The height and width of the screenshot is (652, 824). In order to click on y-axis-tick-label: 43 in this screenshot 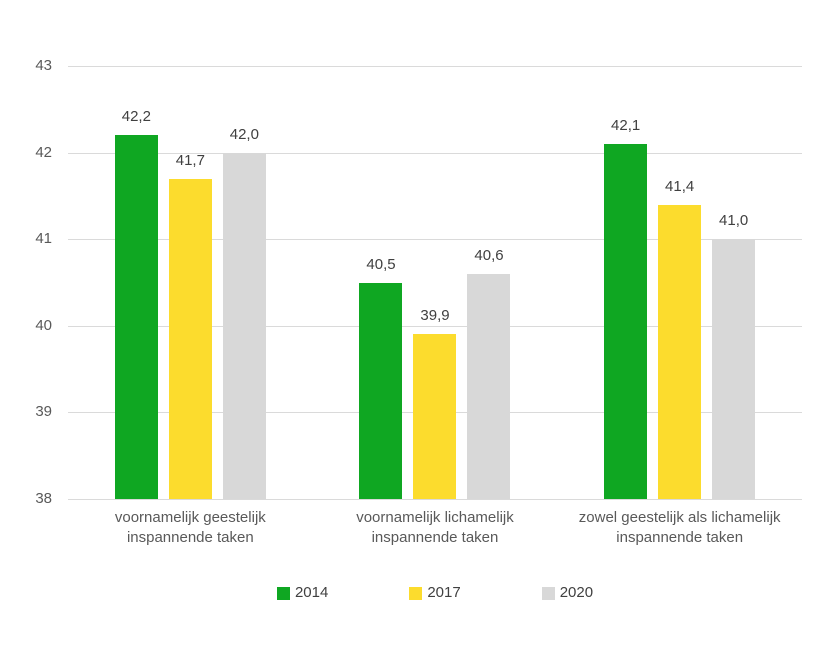, I will do `click(43, 65)`.